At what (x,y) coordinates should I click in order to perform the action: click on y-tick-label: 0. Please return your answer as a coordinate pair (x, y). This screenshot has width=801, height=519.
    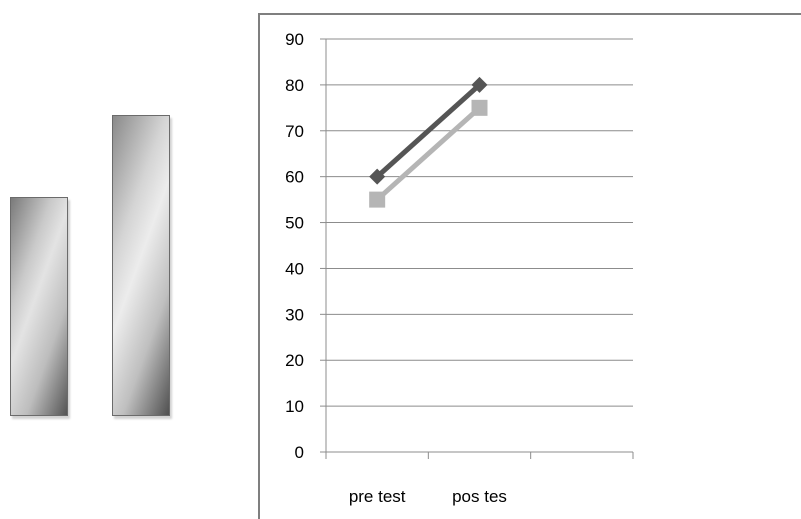
    Looking at the image, I should click on (299, 452).